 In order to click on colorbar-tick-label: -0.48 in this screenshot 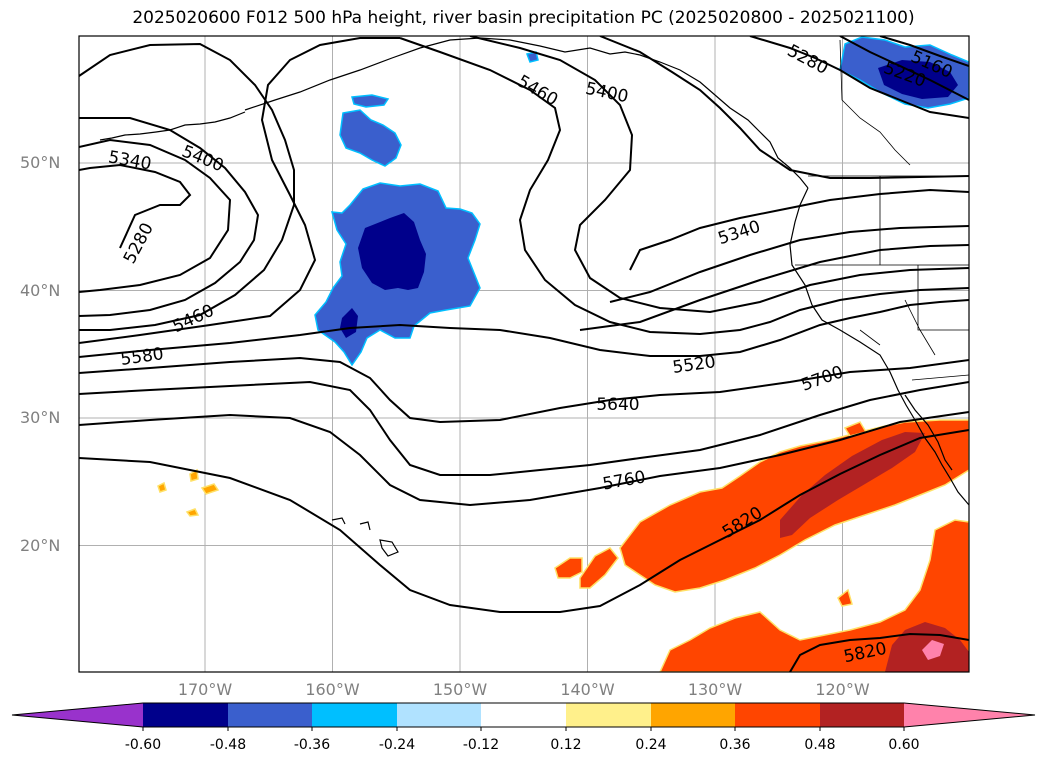, I will do `click(228, 745)`.